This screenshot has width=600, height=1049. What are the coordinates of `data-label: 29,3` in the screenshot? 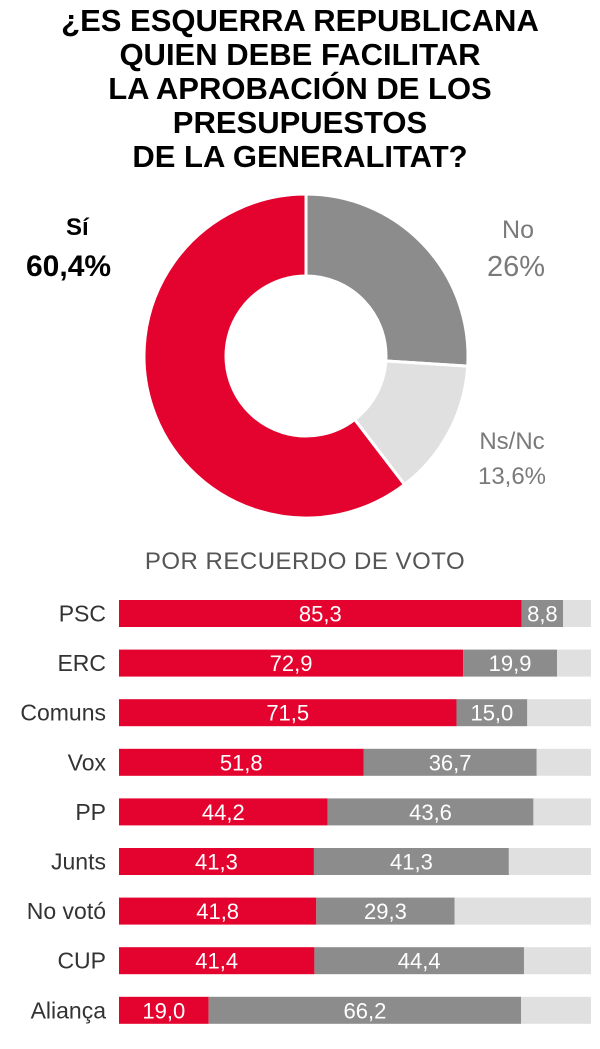 It's located at (385, 911).